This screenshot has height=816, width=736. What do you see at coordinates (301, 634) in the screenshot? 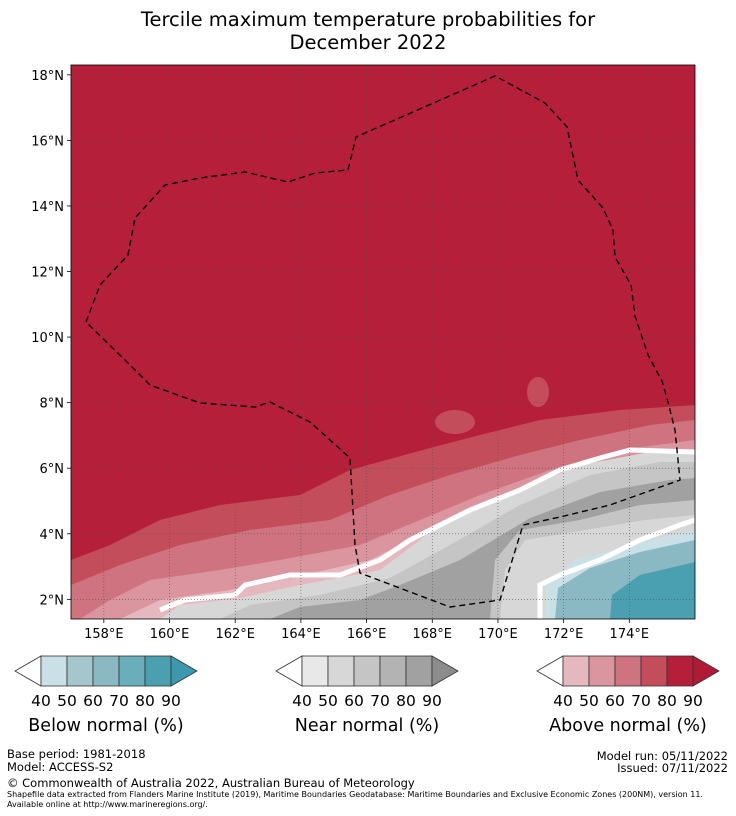
I see `x-tick-label: 164°E` at bounding box center [301, 634].